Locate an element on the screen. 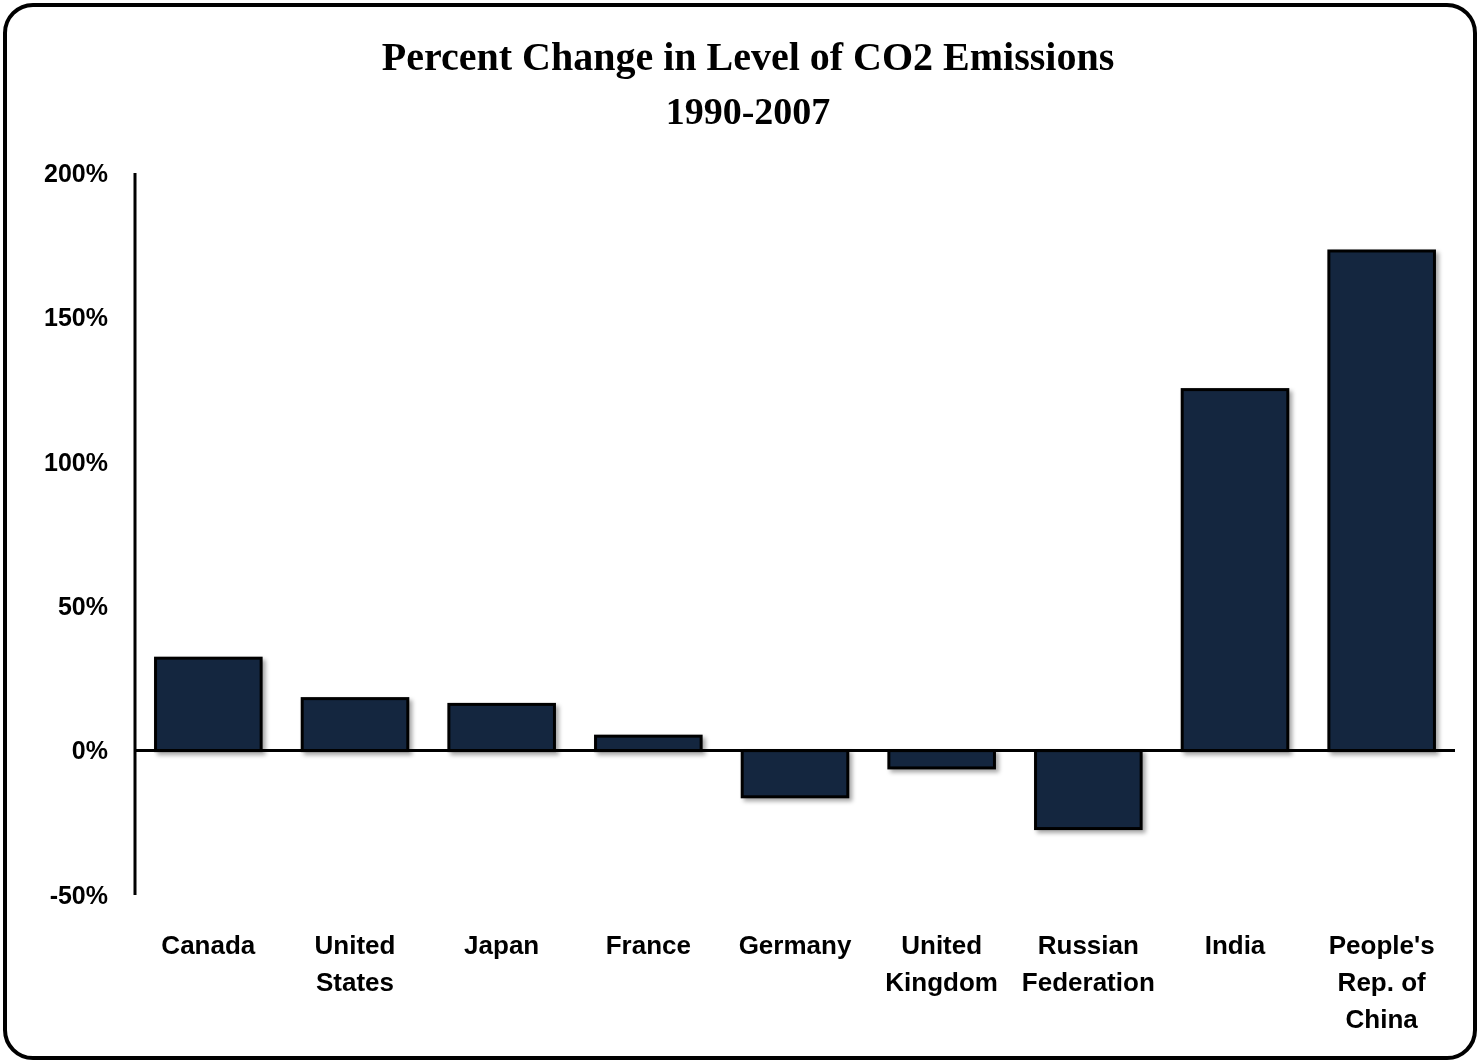  x-tick-label: United Kingdom is located at coordinates (941, 963).